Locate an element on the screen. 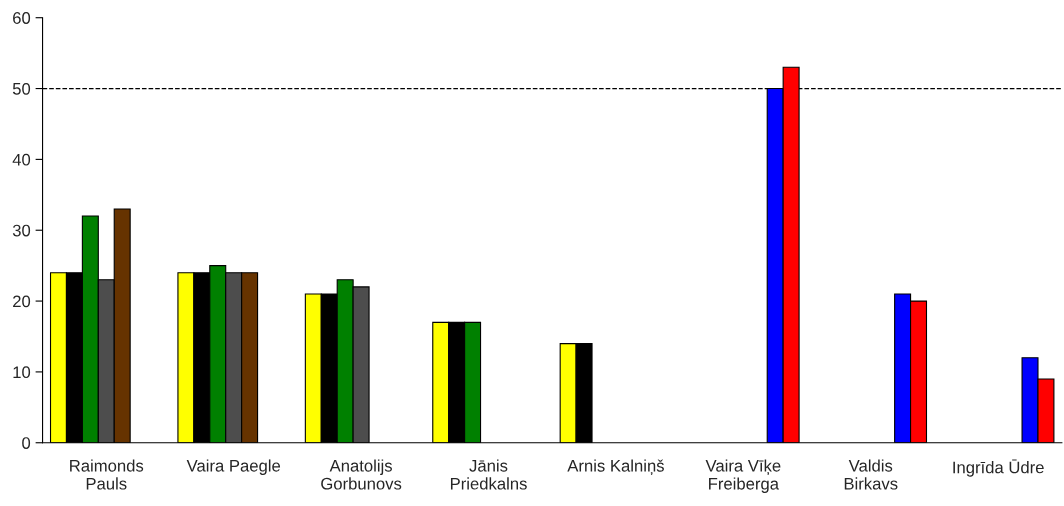  x-tick-label: Arnis Kalniņš is located at coordinates (615, 467).